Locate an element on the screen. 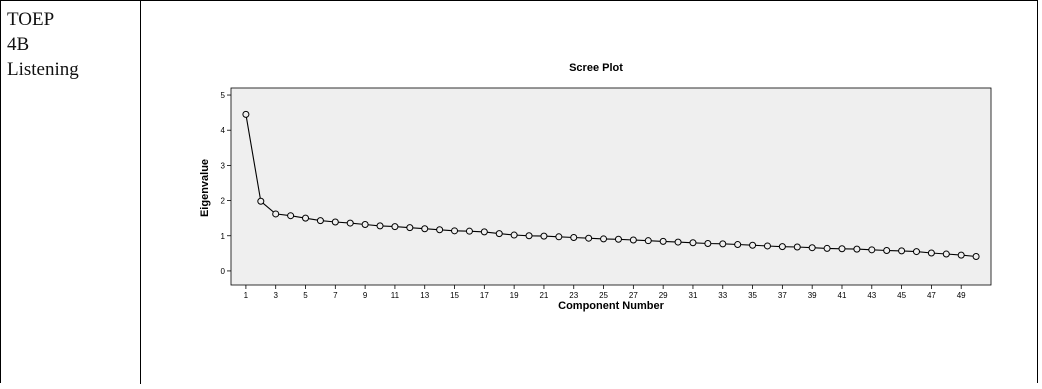 The image size is (1042, 389). x-tick-label: 21 is located at coordinates (543, 295).